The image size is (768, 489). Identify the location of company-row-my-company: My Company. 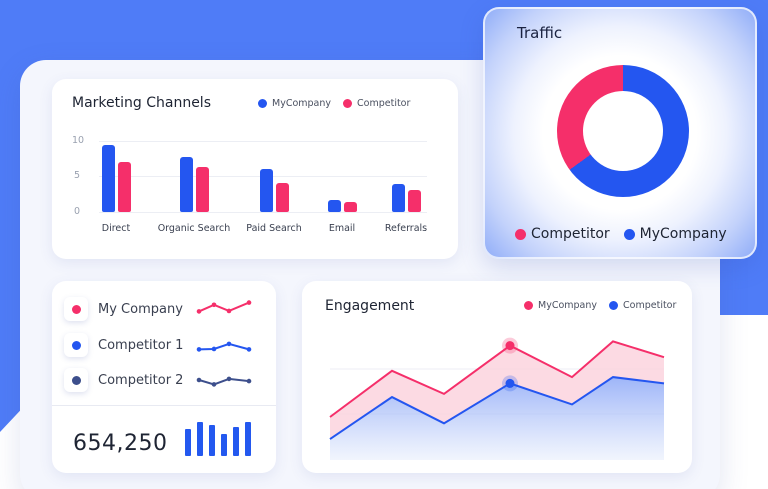
(123, 309).